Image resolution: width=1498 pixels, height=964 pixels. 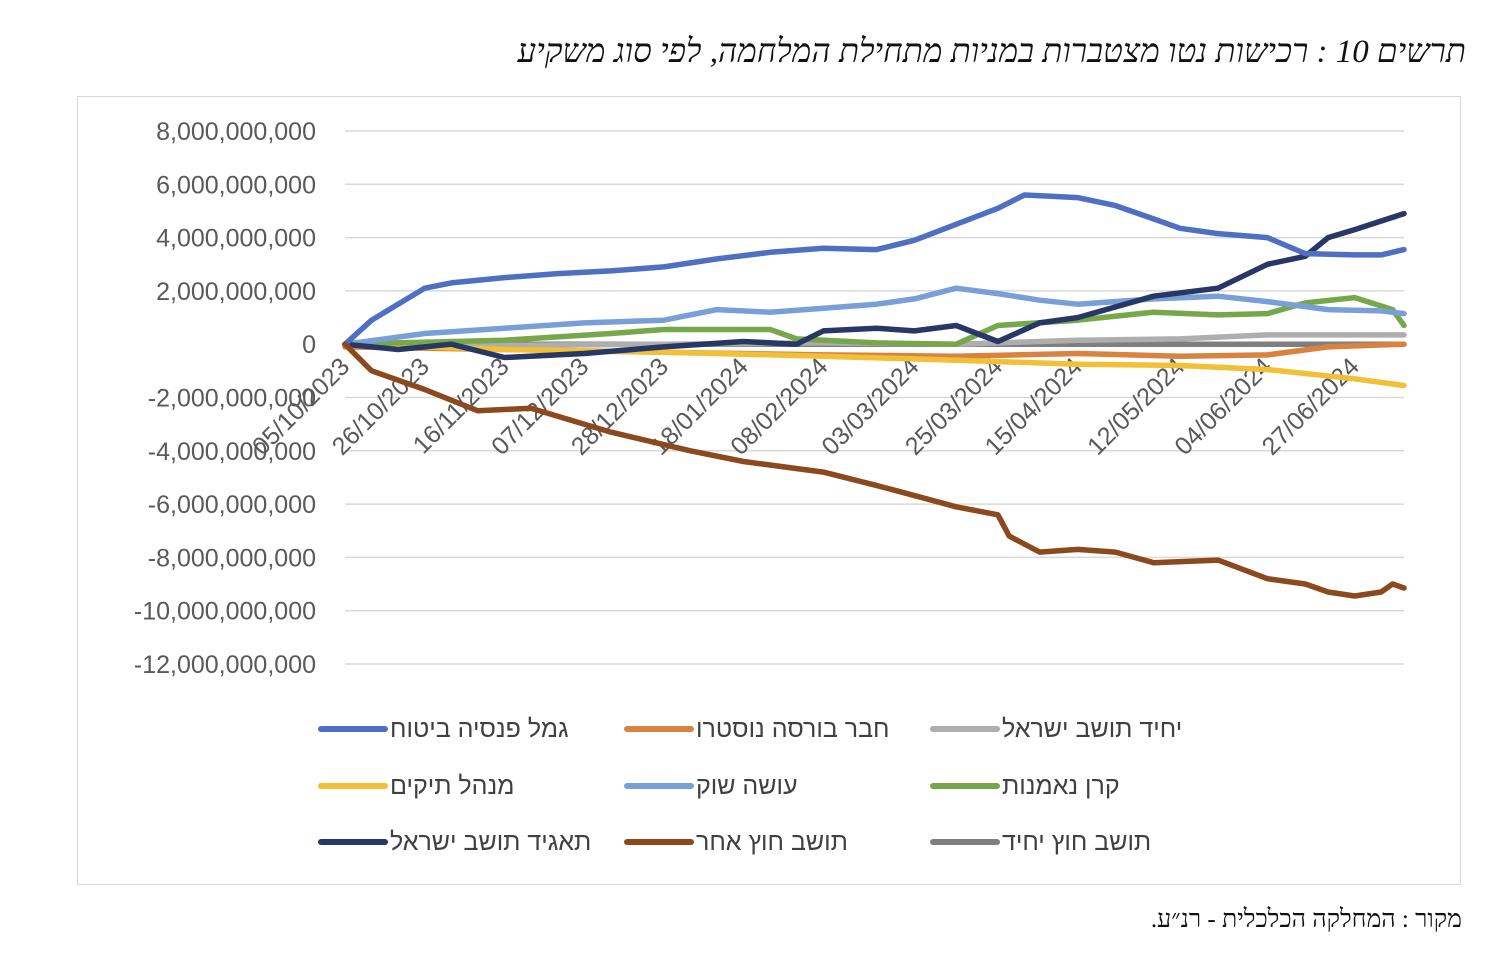 I want to click on legend-item: תאגיד תושב ישראל, so click(x=454, y=842).